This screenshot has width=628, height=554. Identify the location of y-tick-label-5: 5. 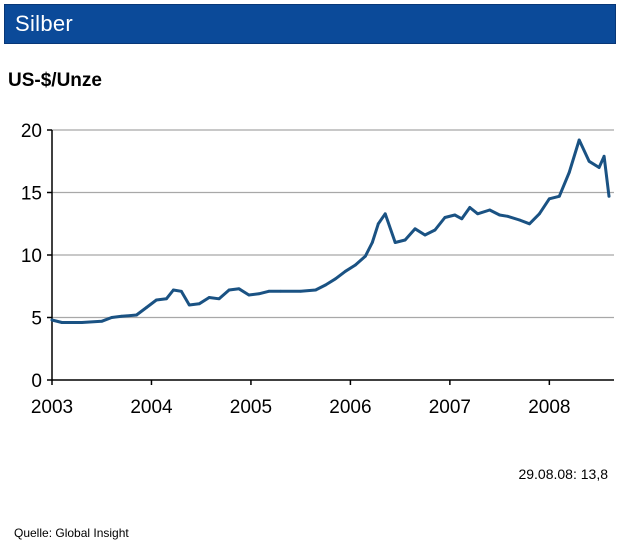
(36, 319).